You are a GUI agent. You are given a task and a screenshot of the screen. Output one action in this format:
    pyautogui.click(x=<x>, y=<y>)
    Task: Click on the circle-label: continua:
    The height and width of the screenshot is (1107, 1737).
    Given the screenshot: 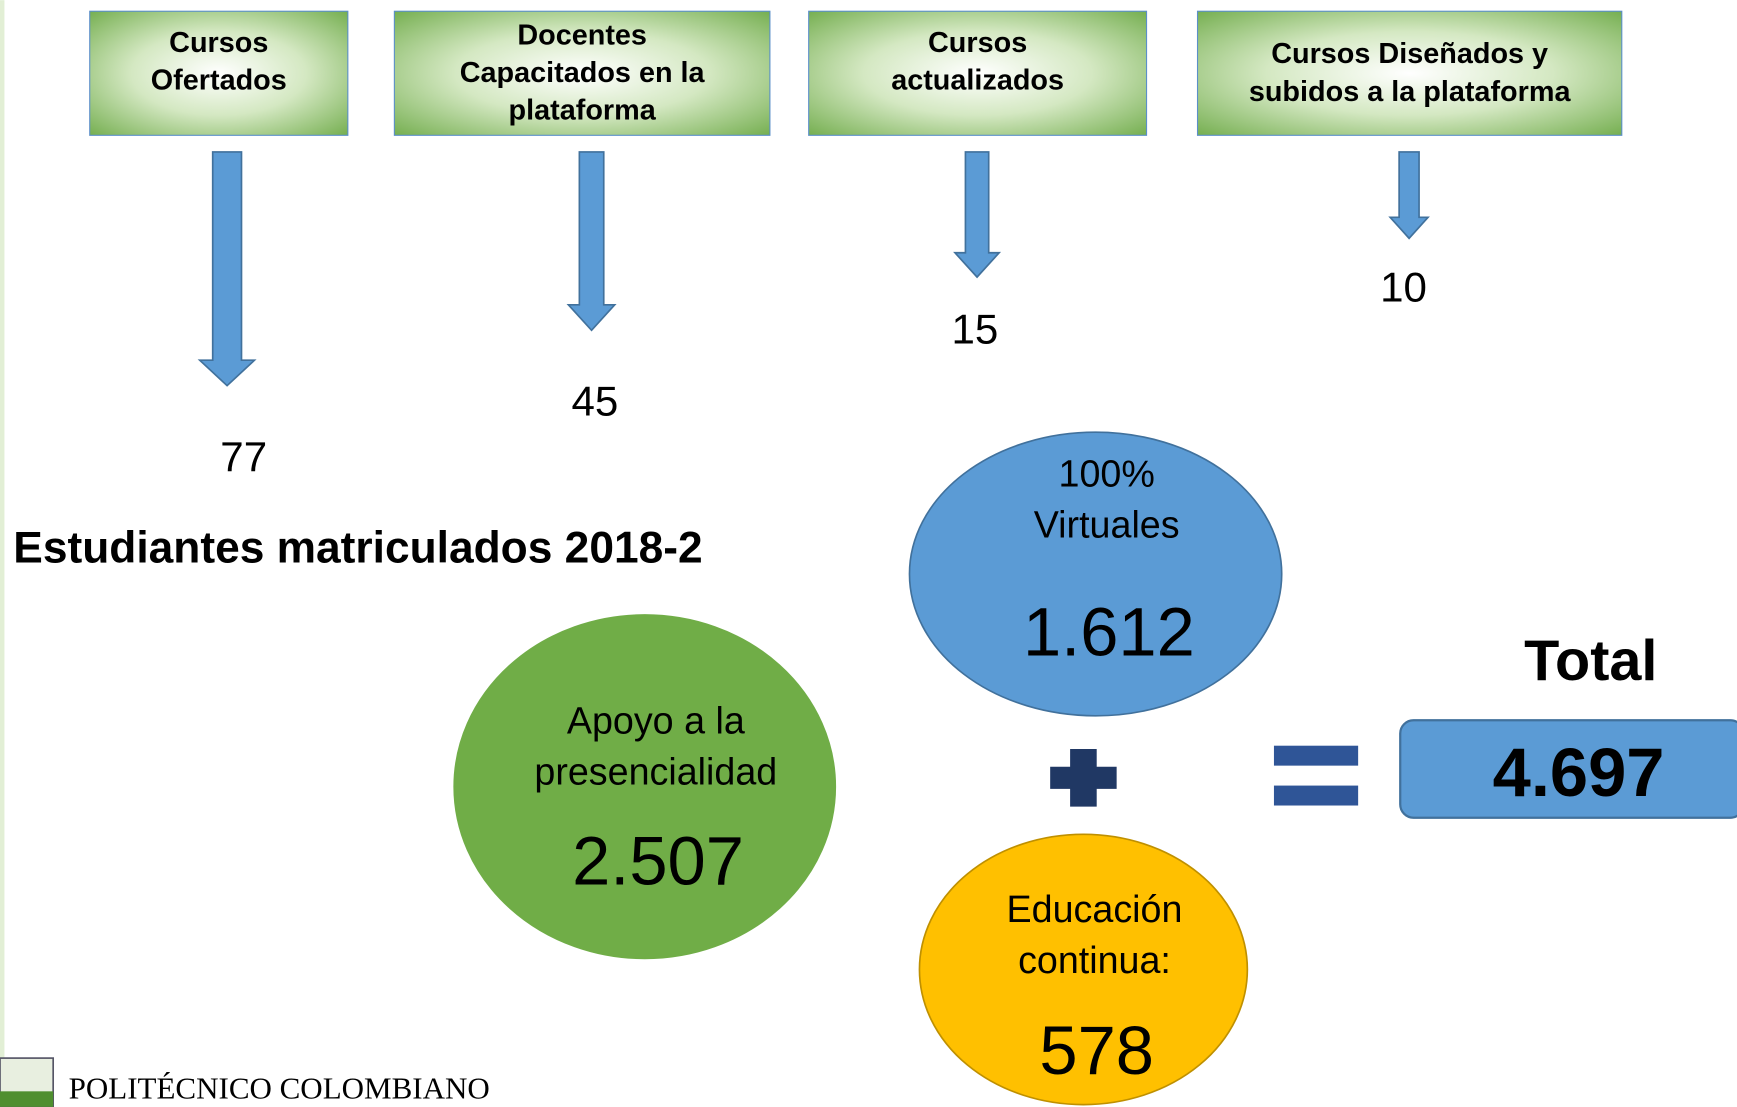 What is the action you would take?
    pyautogui.click(x=1094, y=960)
    